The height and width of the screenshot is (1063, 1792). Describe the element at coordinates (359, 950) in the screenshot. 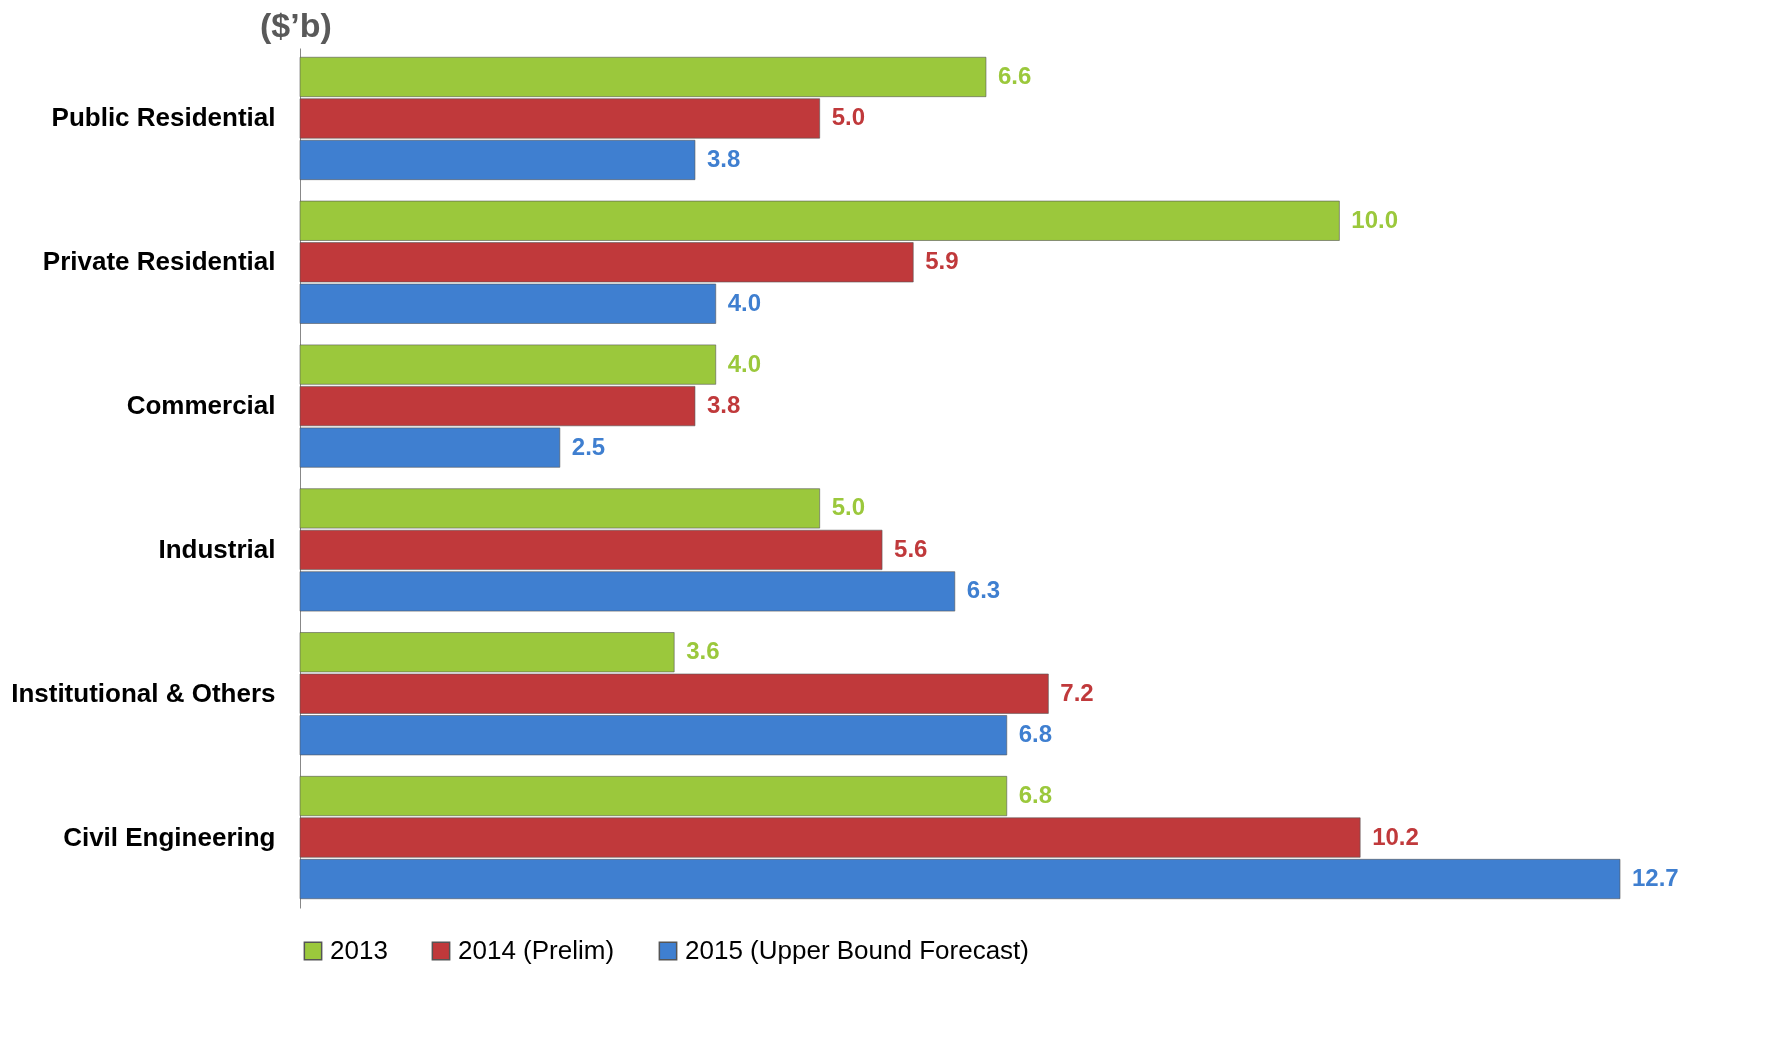

I see `legend-label: 2013` at that location.